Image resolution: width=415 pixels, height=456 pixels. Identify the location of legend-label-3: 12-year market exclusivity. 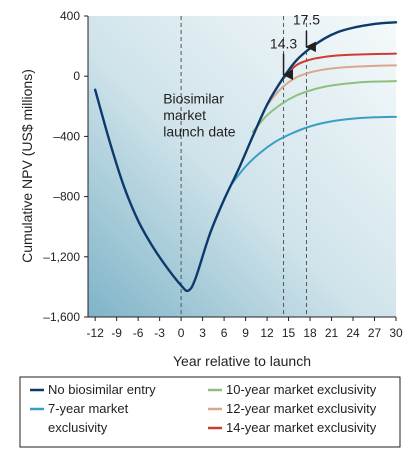
(301, 408).